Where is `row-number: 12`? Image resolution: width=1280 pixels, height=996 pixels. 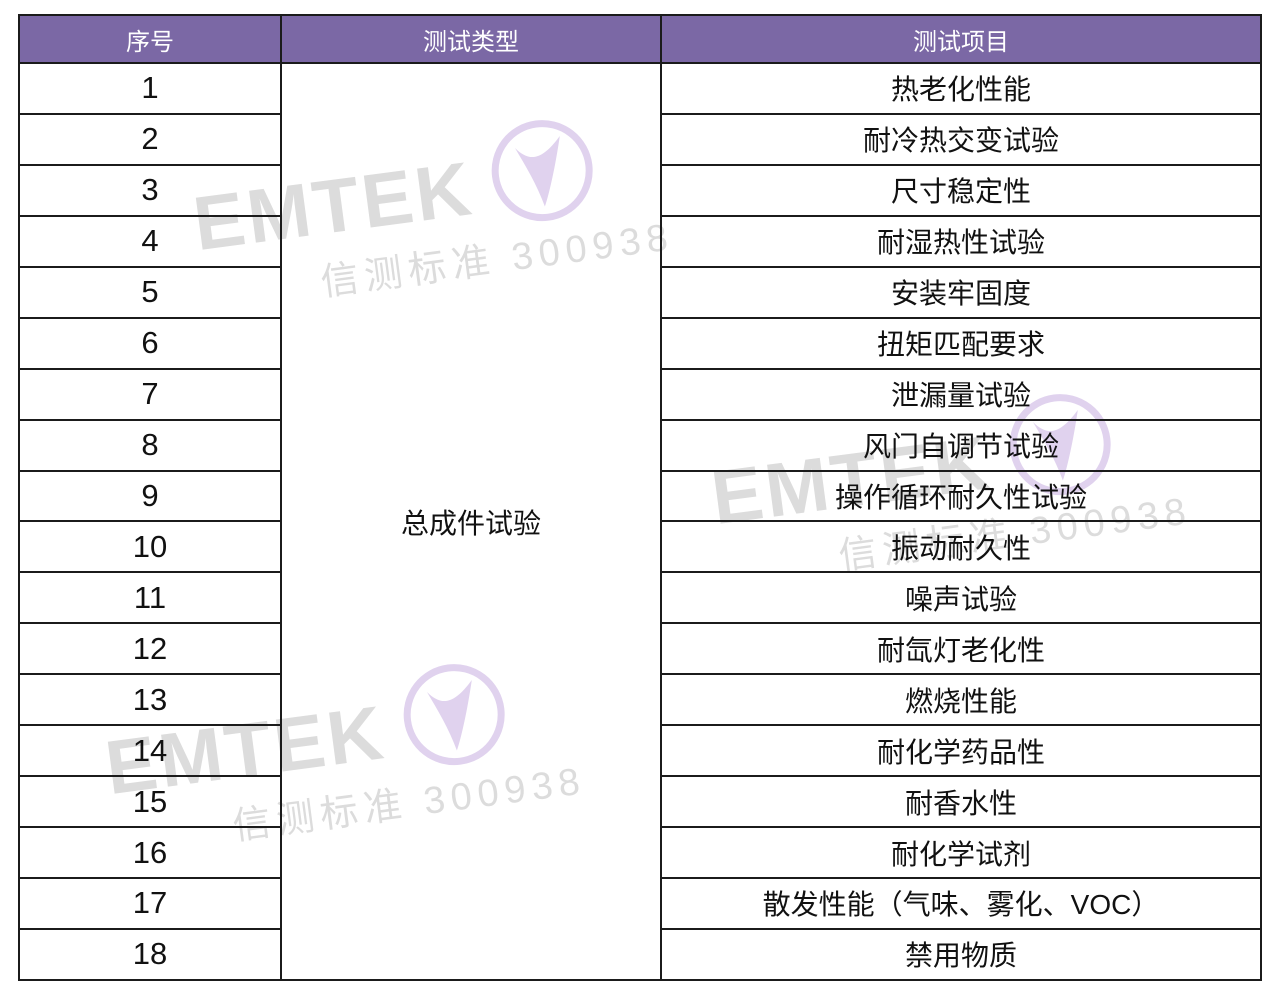 row-number: 12 is located at coordinates (150, 650).